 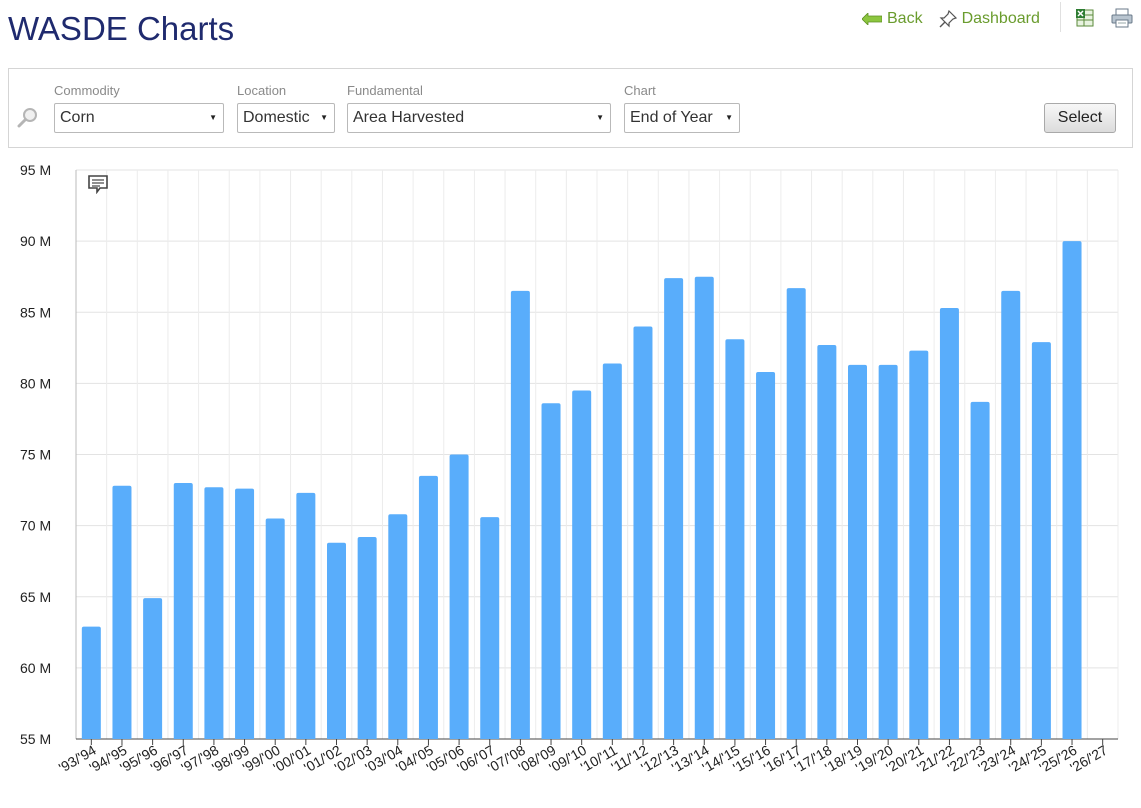 What do you see at coordinates (27, 118) in the screenshot?
I see `search-icon` at bounding box center [27, 118].